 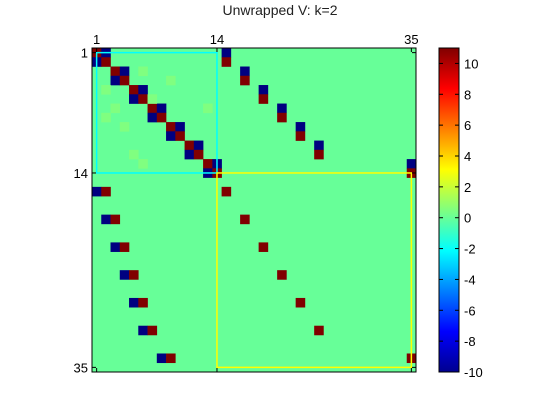 I want to click on y-tick-label: 14, so click(x=81, y=173).